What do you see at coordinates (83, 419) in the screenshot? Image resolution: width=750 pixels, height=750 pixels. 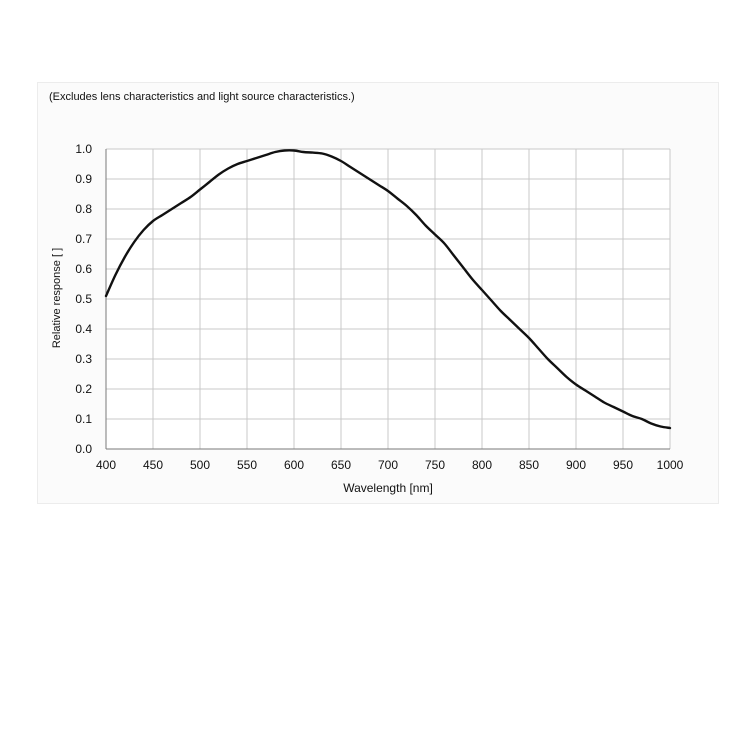 I see `y-tick-label: 0.1` at bounding box center [83, 419].